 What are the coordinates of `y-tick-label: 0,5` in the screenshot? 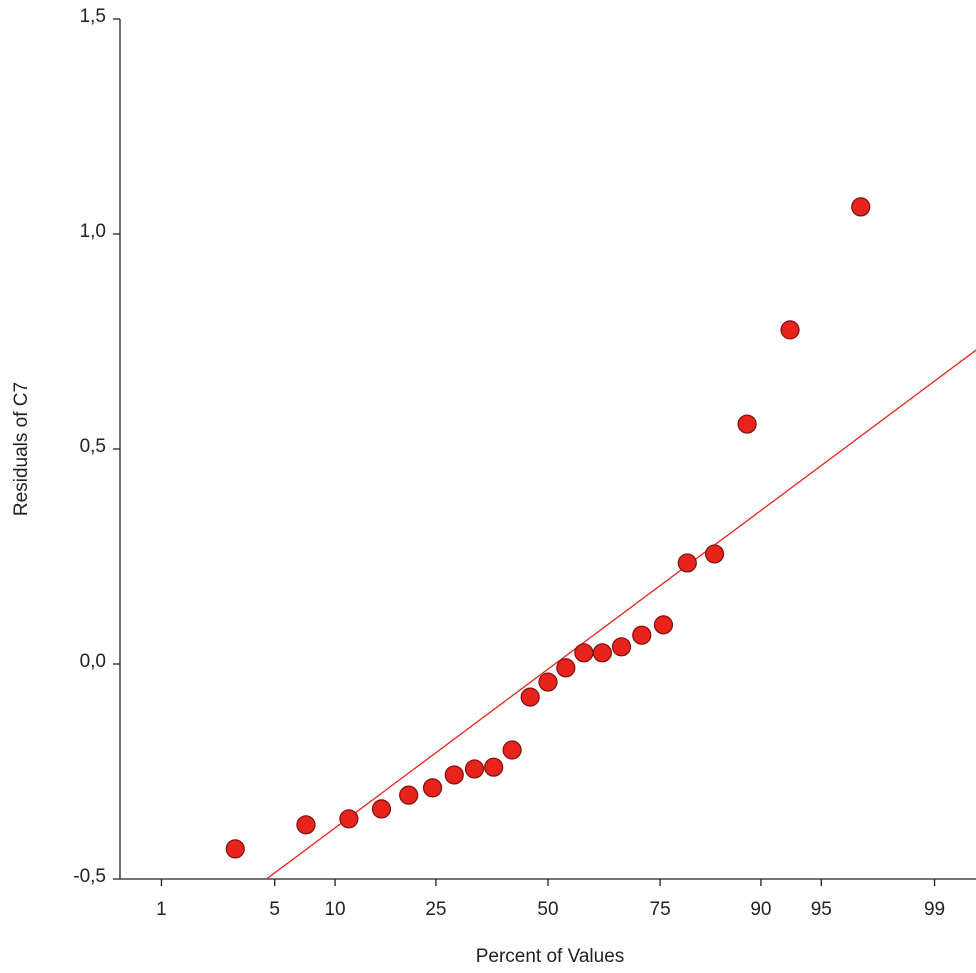 It's located at (93, 446).